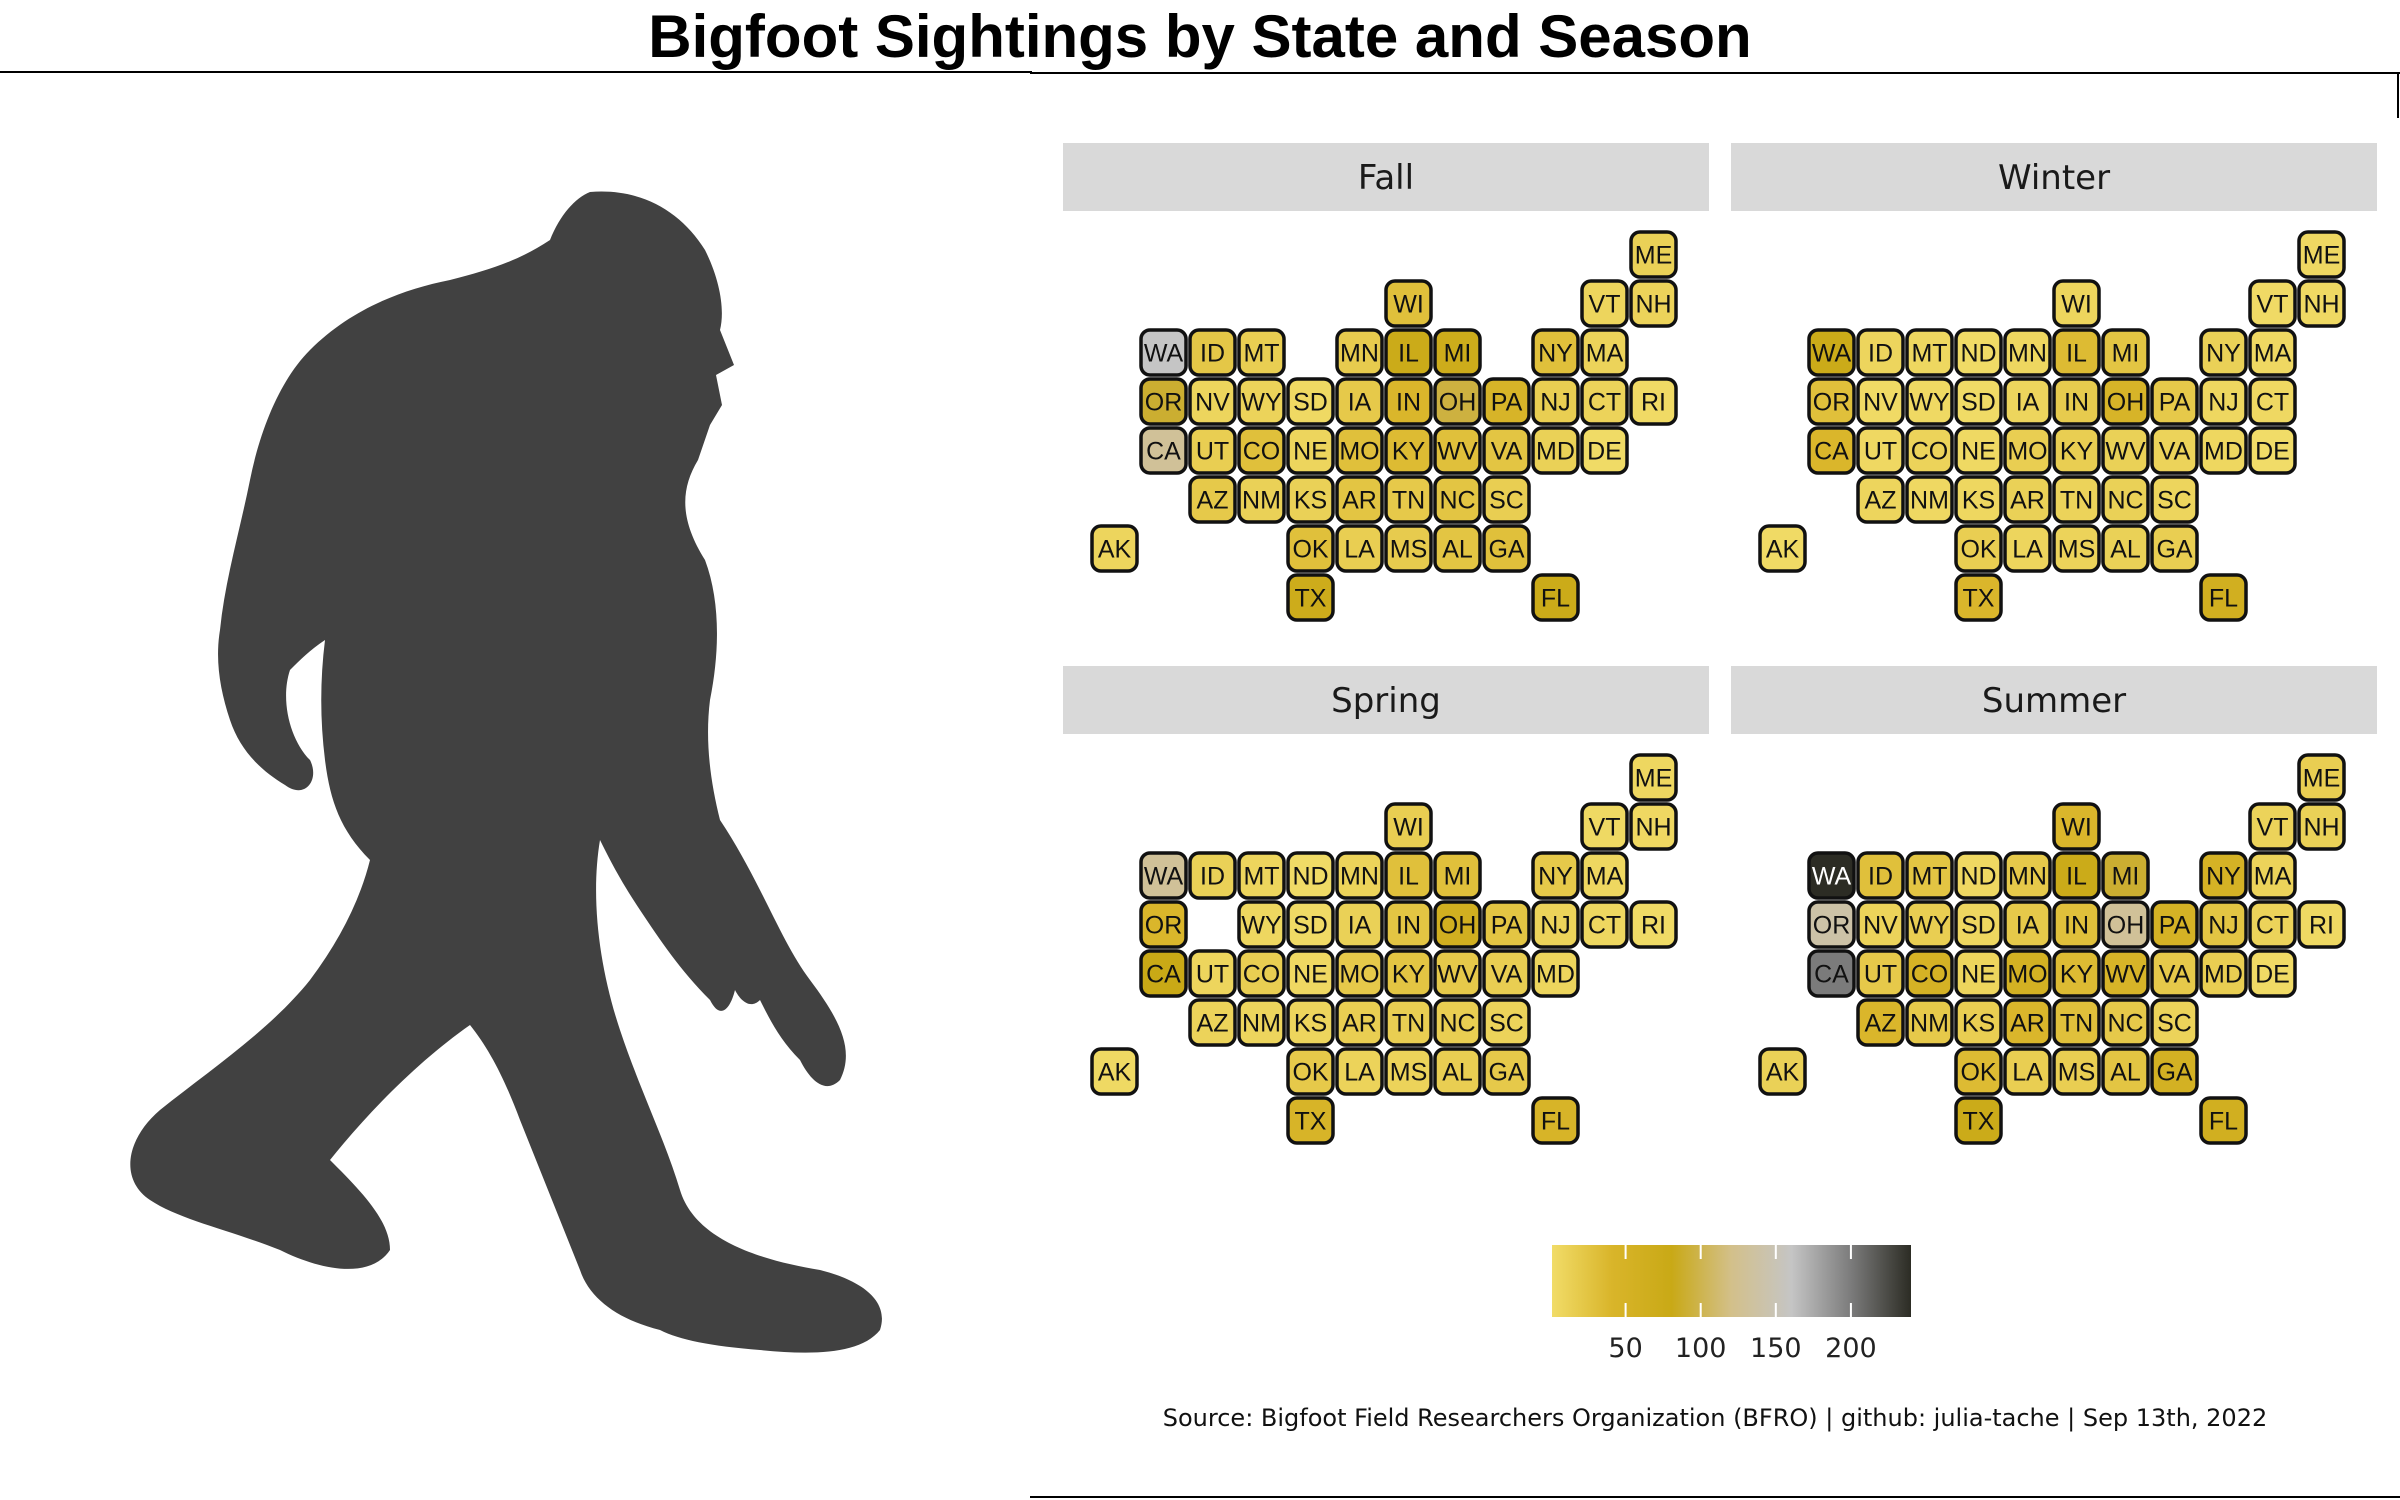  I want to click on state-tile-wa: WA, so click(1831, 875).